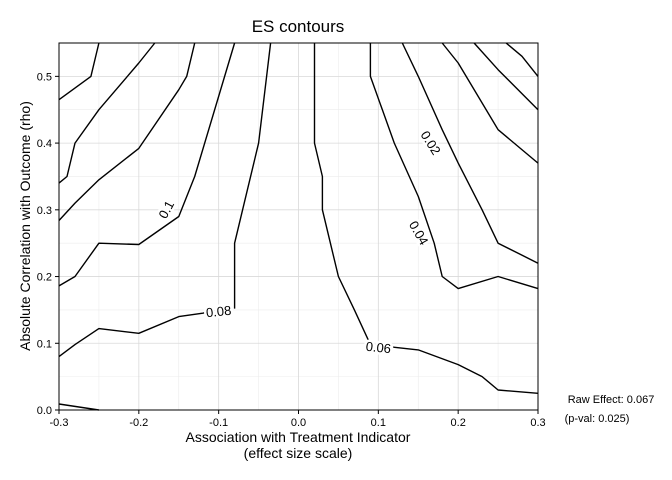  Describe the element at coordinates (138, 423) in the screenshot. I see `x-tick-label: -0.2` at that location.